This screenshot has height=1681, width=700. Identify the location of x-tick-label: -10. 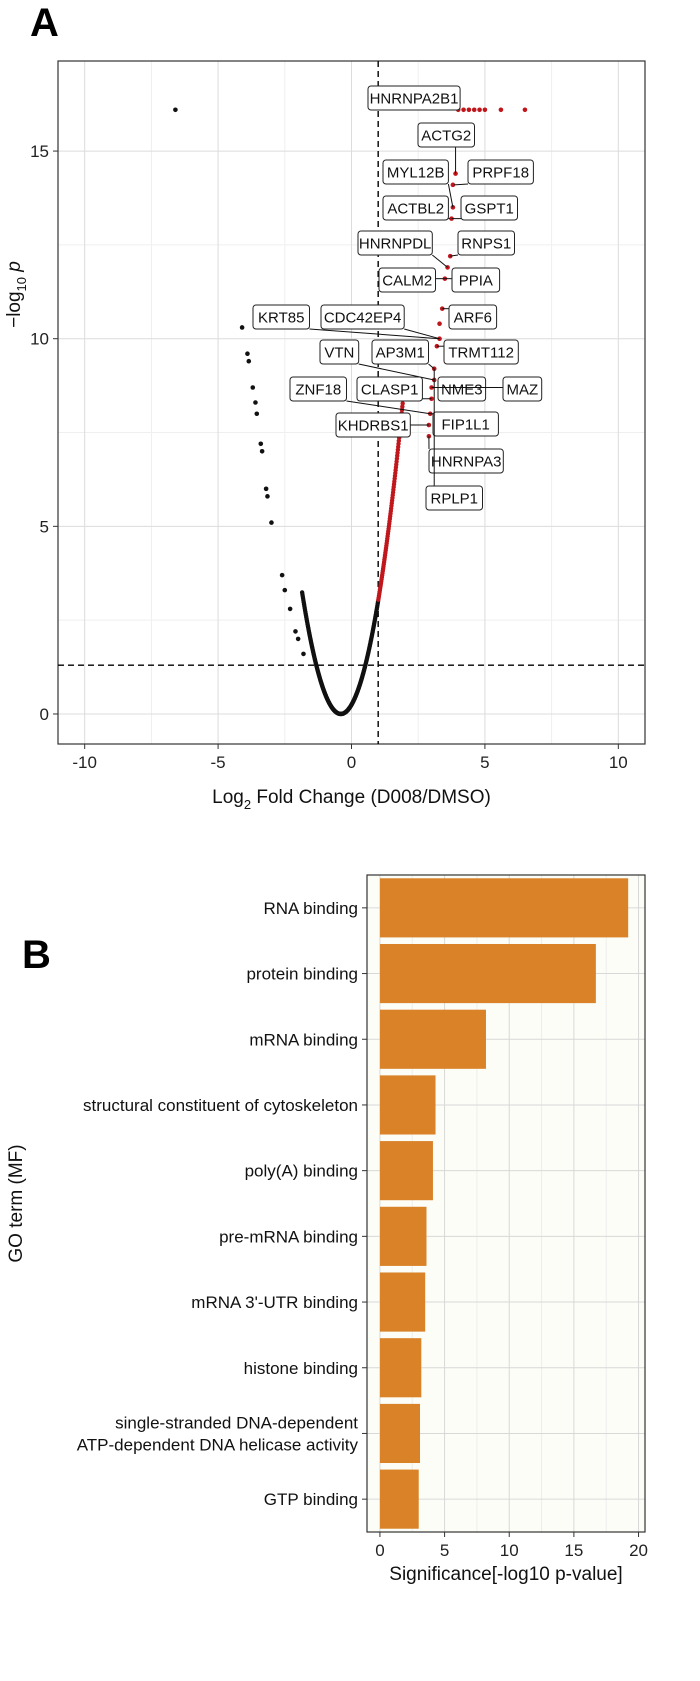
(84, 762).